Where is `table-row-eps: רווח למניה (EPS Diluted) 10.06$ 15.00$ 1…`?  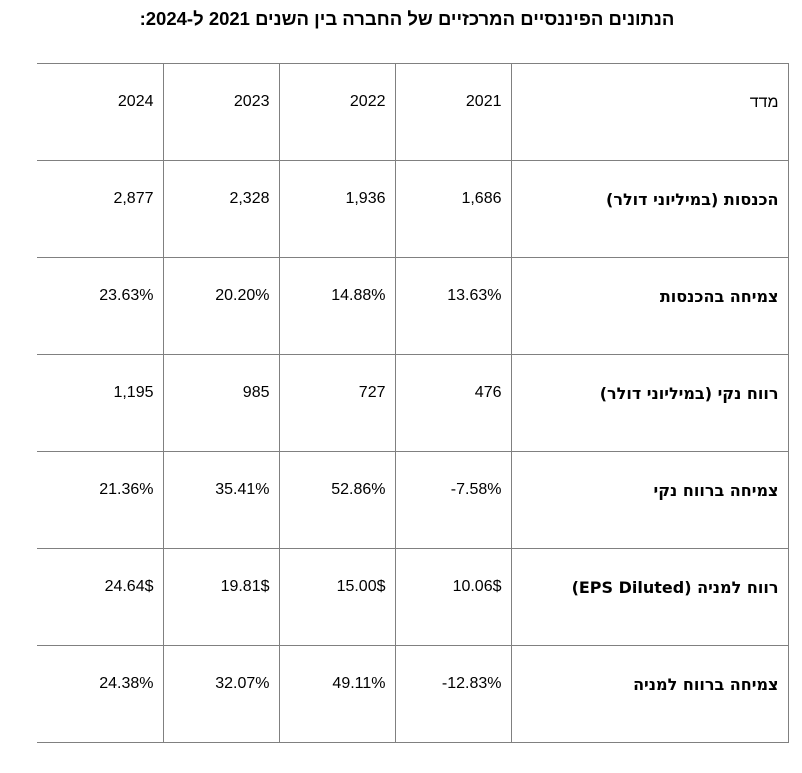 table-row-eps: רווח למניה (EPS Diluted) 10.06$ 15.00$ 1… is located at coordinates (413, 597).